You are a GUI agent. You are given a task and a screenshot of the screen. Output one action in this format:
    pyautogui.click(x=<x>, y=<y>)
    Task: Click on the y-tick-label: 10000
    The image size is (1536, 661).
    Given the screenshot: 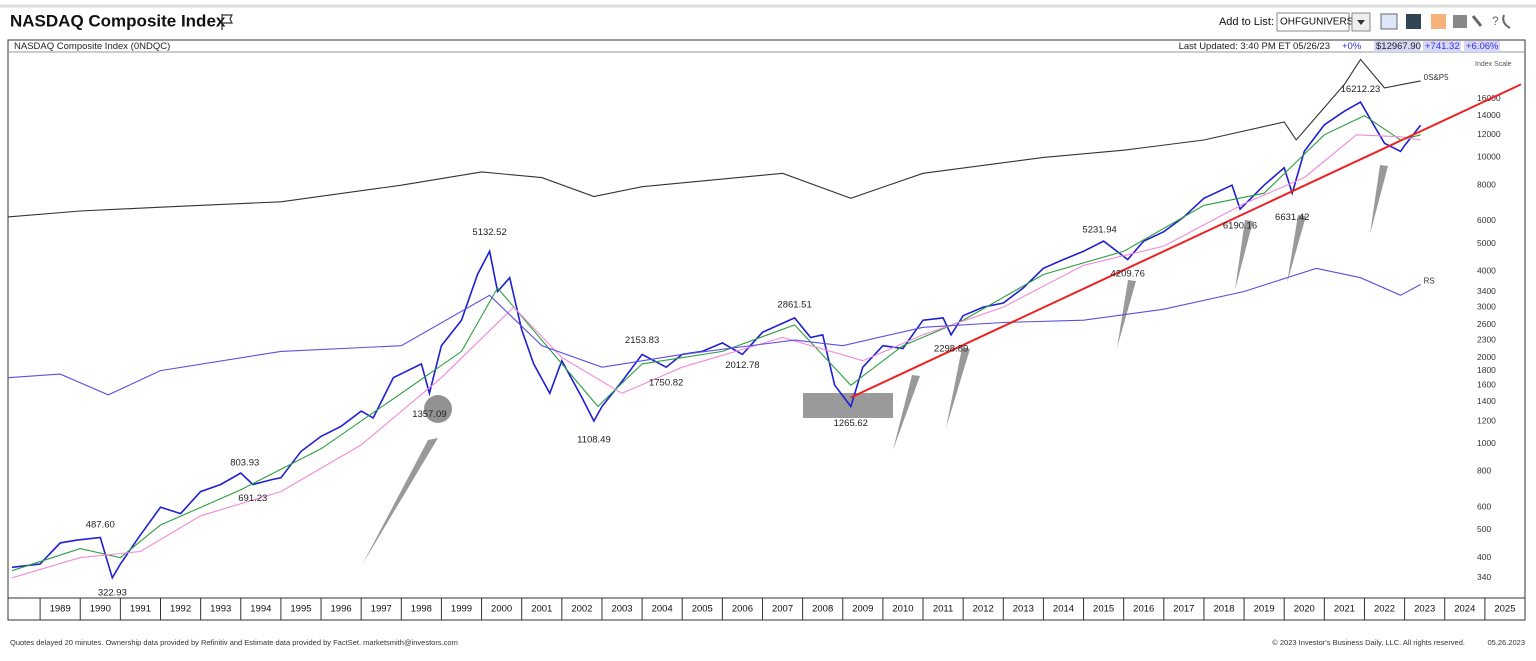 What is the action you would take?
    pyautogui.click(x=1489, y=157)
    